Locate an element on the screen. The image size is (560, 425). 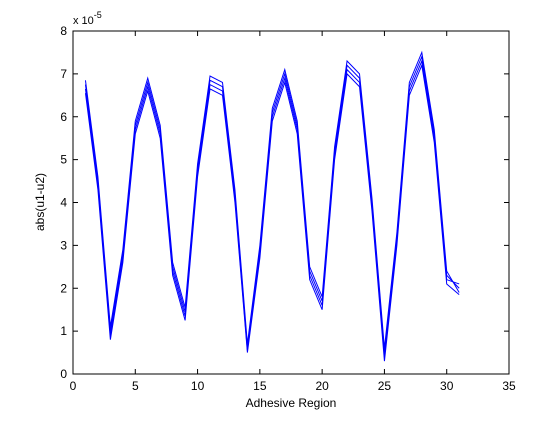
x-tick-label: 0 is located at coordinates (73, 386).